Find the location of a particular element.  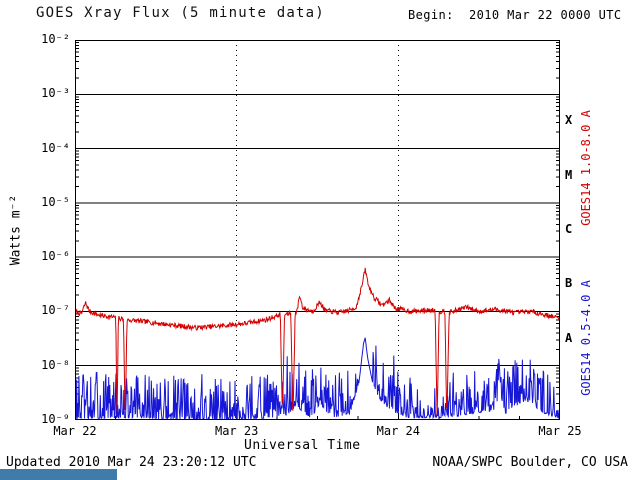

y-tick-label: 10⁻⁶ is located at coordinates (55, 256).